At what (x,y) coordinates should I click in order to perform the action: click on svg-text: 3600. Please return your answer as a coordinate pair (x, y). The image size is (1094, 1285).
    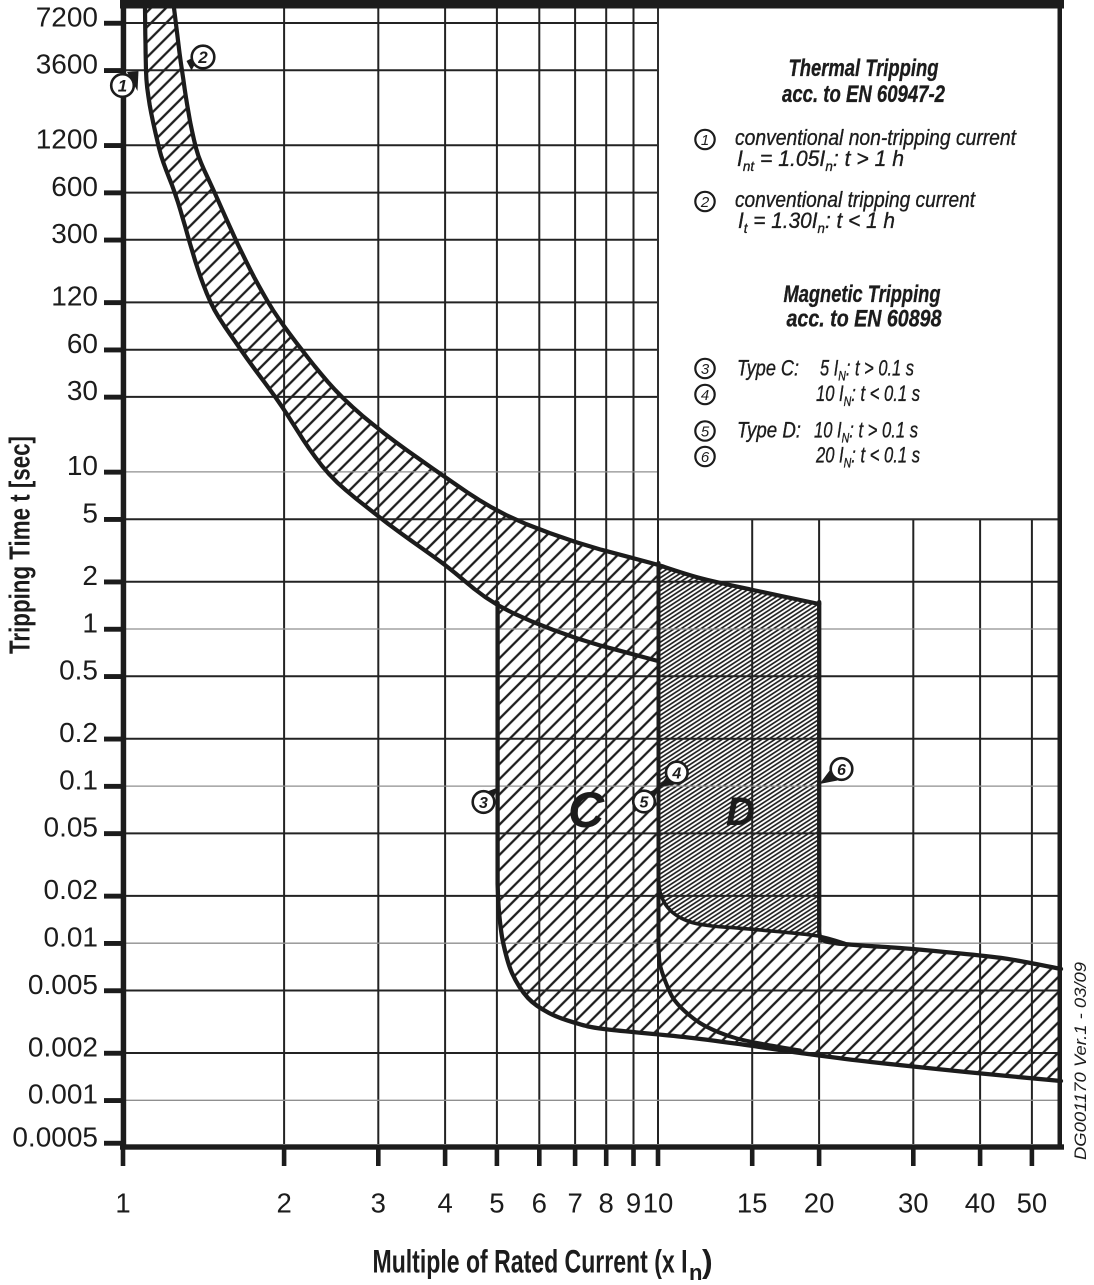
    Looking at the image, I should click on (67, 64).